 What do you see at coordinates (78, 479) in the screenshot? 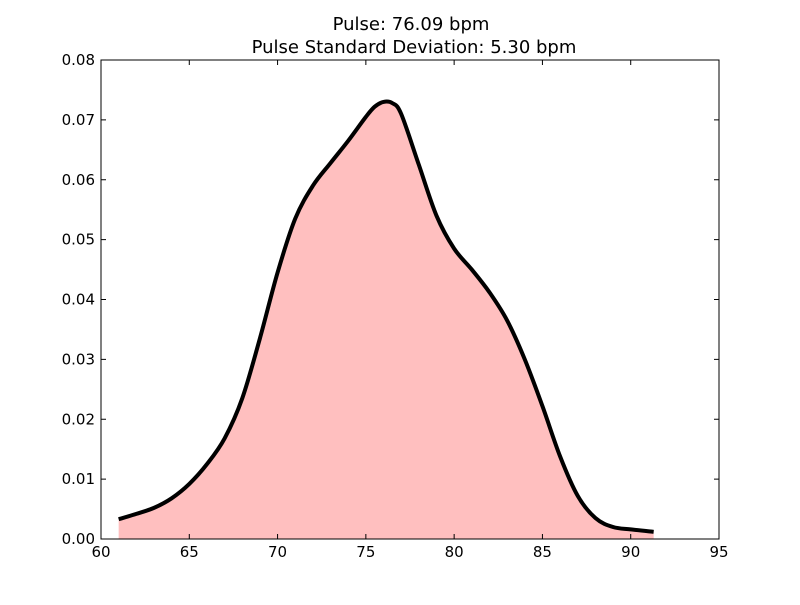
I see `y-tick-label: 0.01` at bounding box center [78, 479].